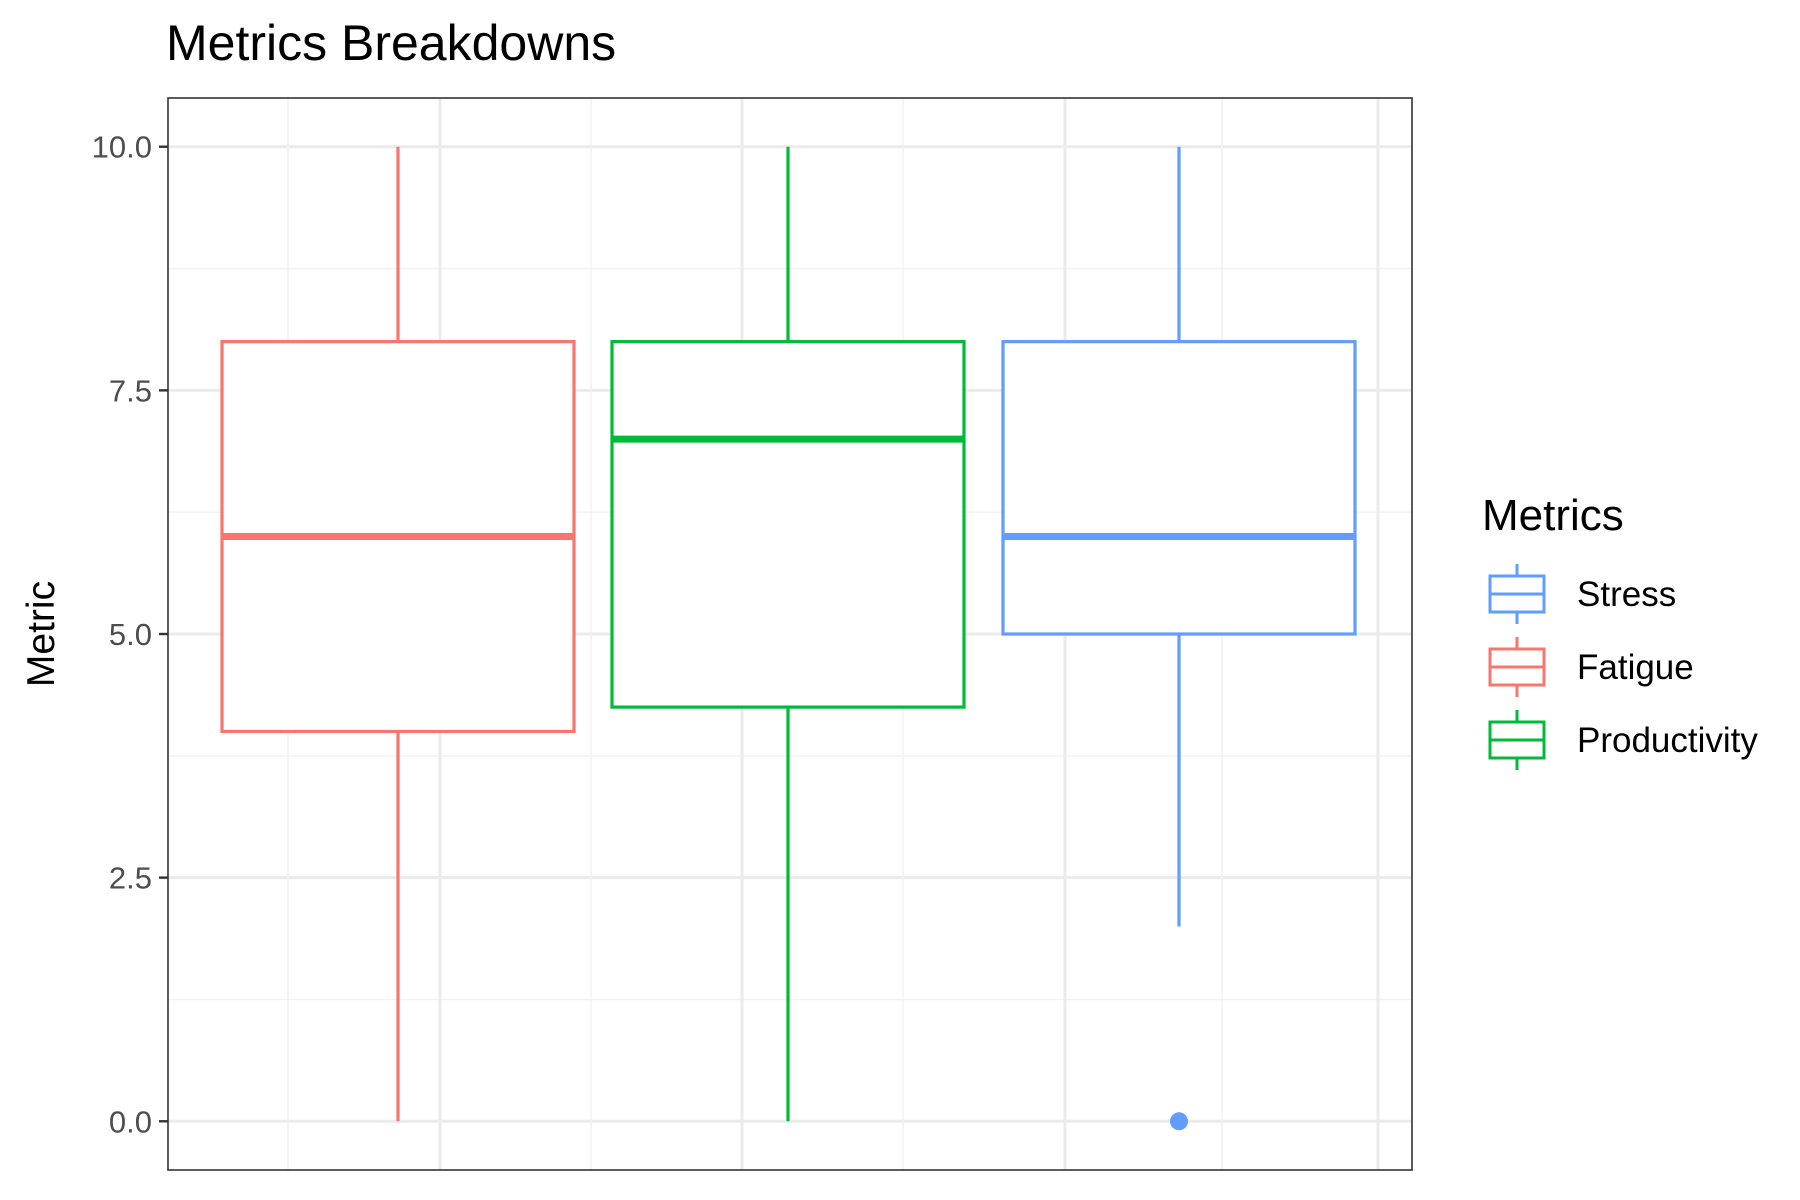 The width and height of the screenshot is (1800, 1200). I want to click on y-axis-title: Metric, so click(41, 634).